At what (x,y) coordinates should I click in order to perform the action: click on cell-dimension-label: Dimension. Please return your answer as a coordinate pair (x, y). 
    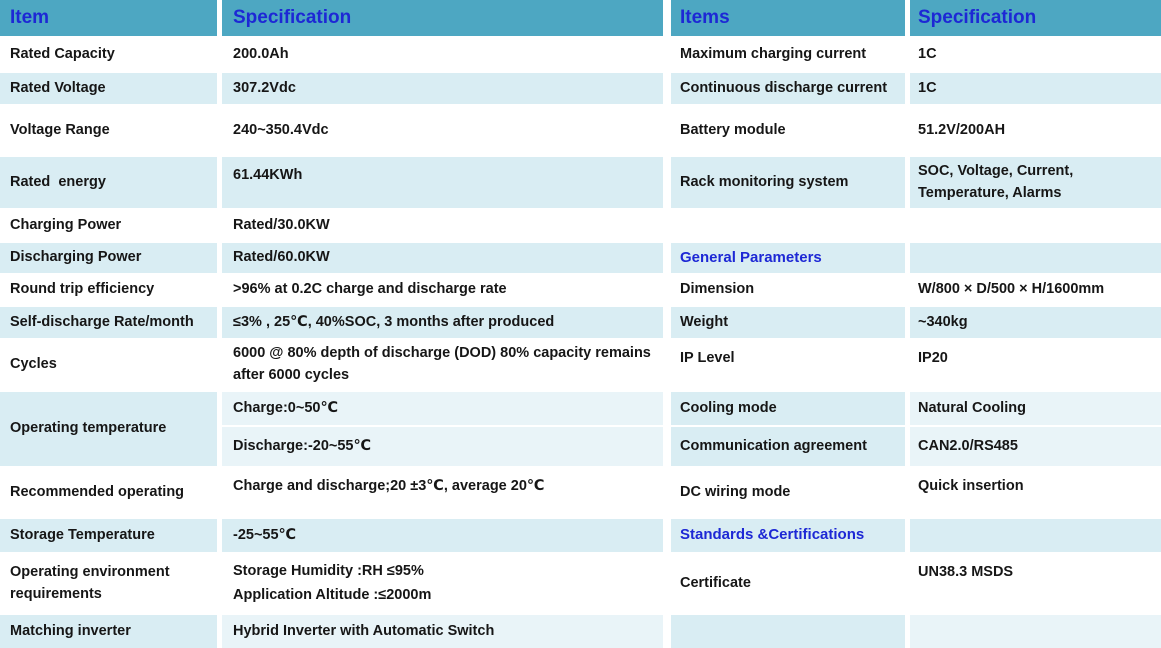
    Looking at the image, I should click on (788, 290).